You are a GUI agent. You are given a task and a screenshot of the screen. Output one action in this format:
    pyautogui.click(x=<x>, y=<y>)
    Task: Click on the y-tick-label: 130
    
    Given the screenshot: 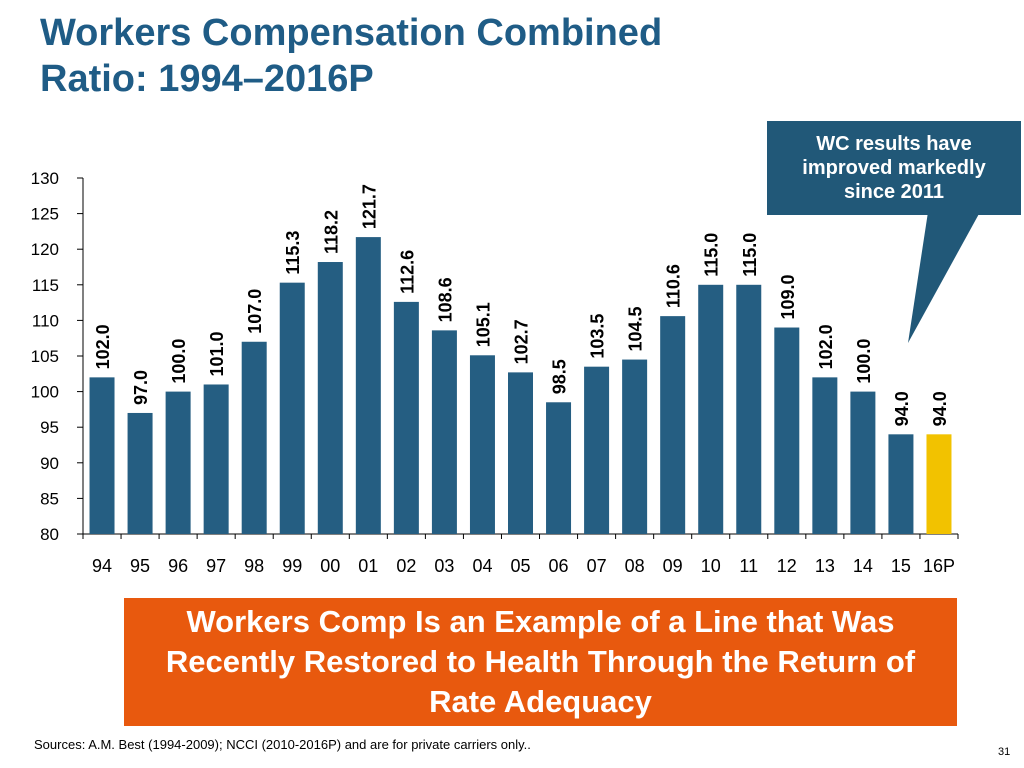 What is the action you would take?
    pyautogui.click(x=45, y=178)
    